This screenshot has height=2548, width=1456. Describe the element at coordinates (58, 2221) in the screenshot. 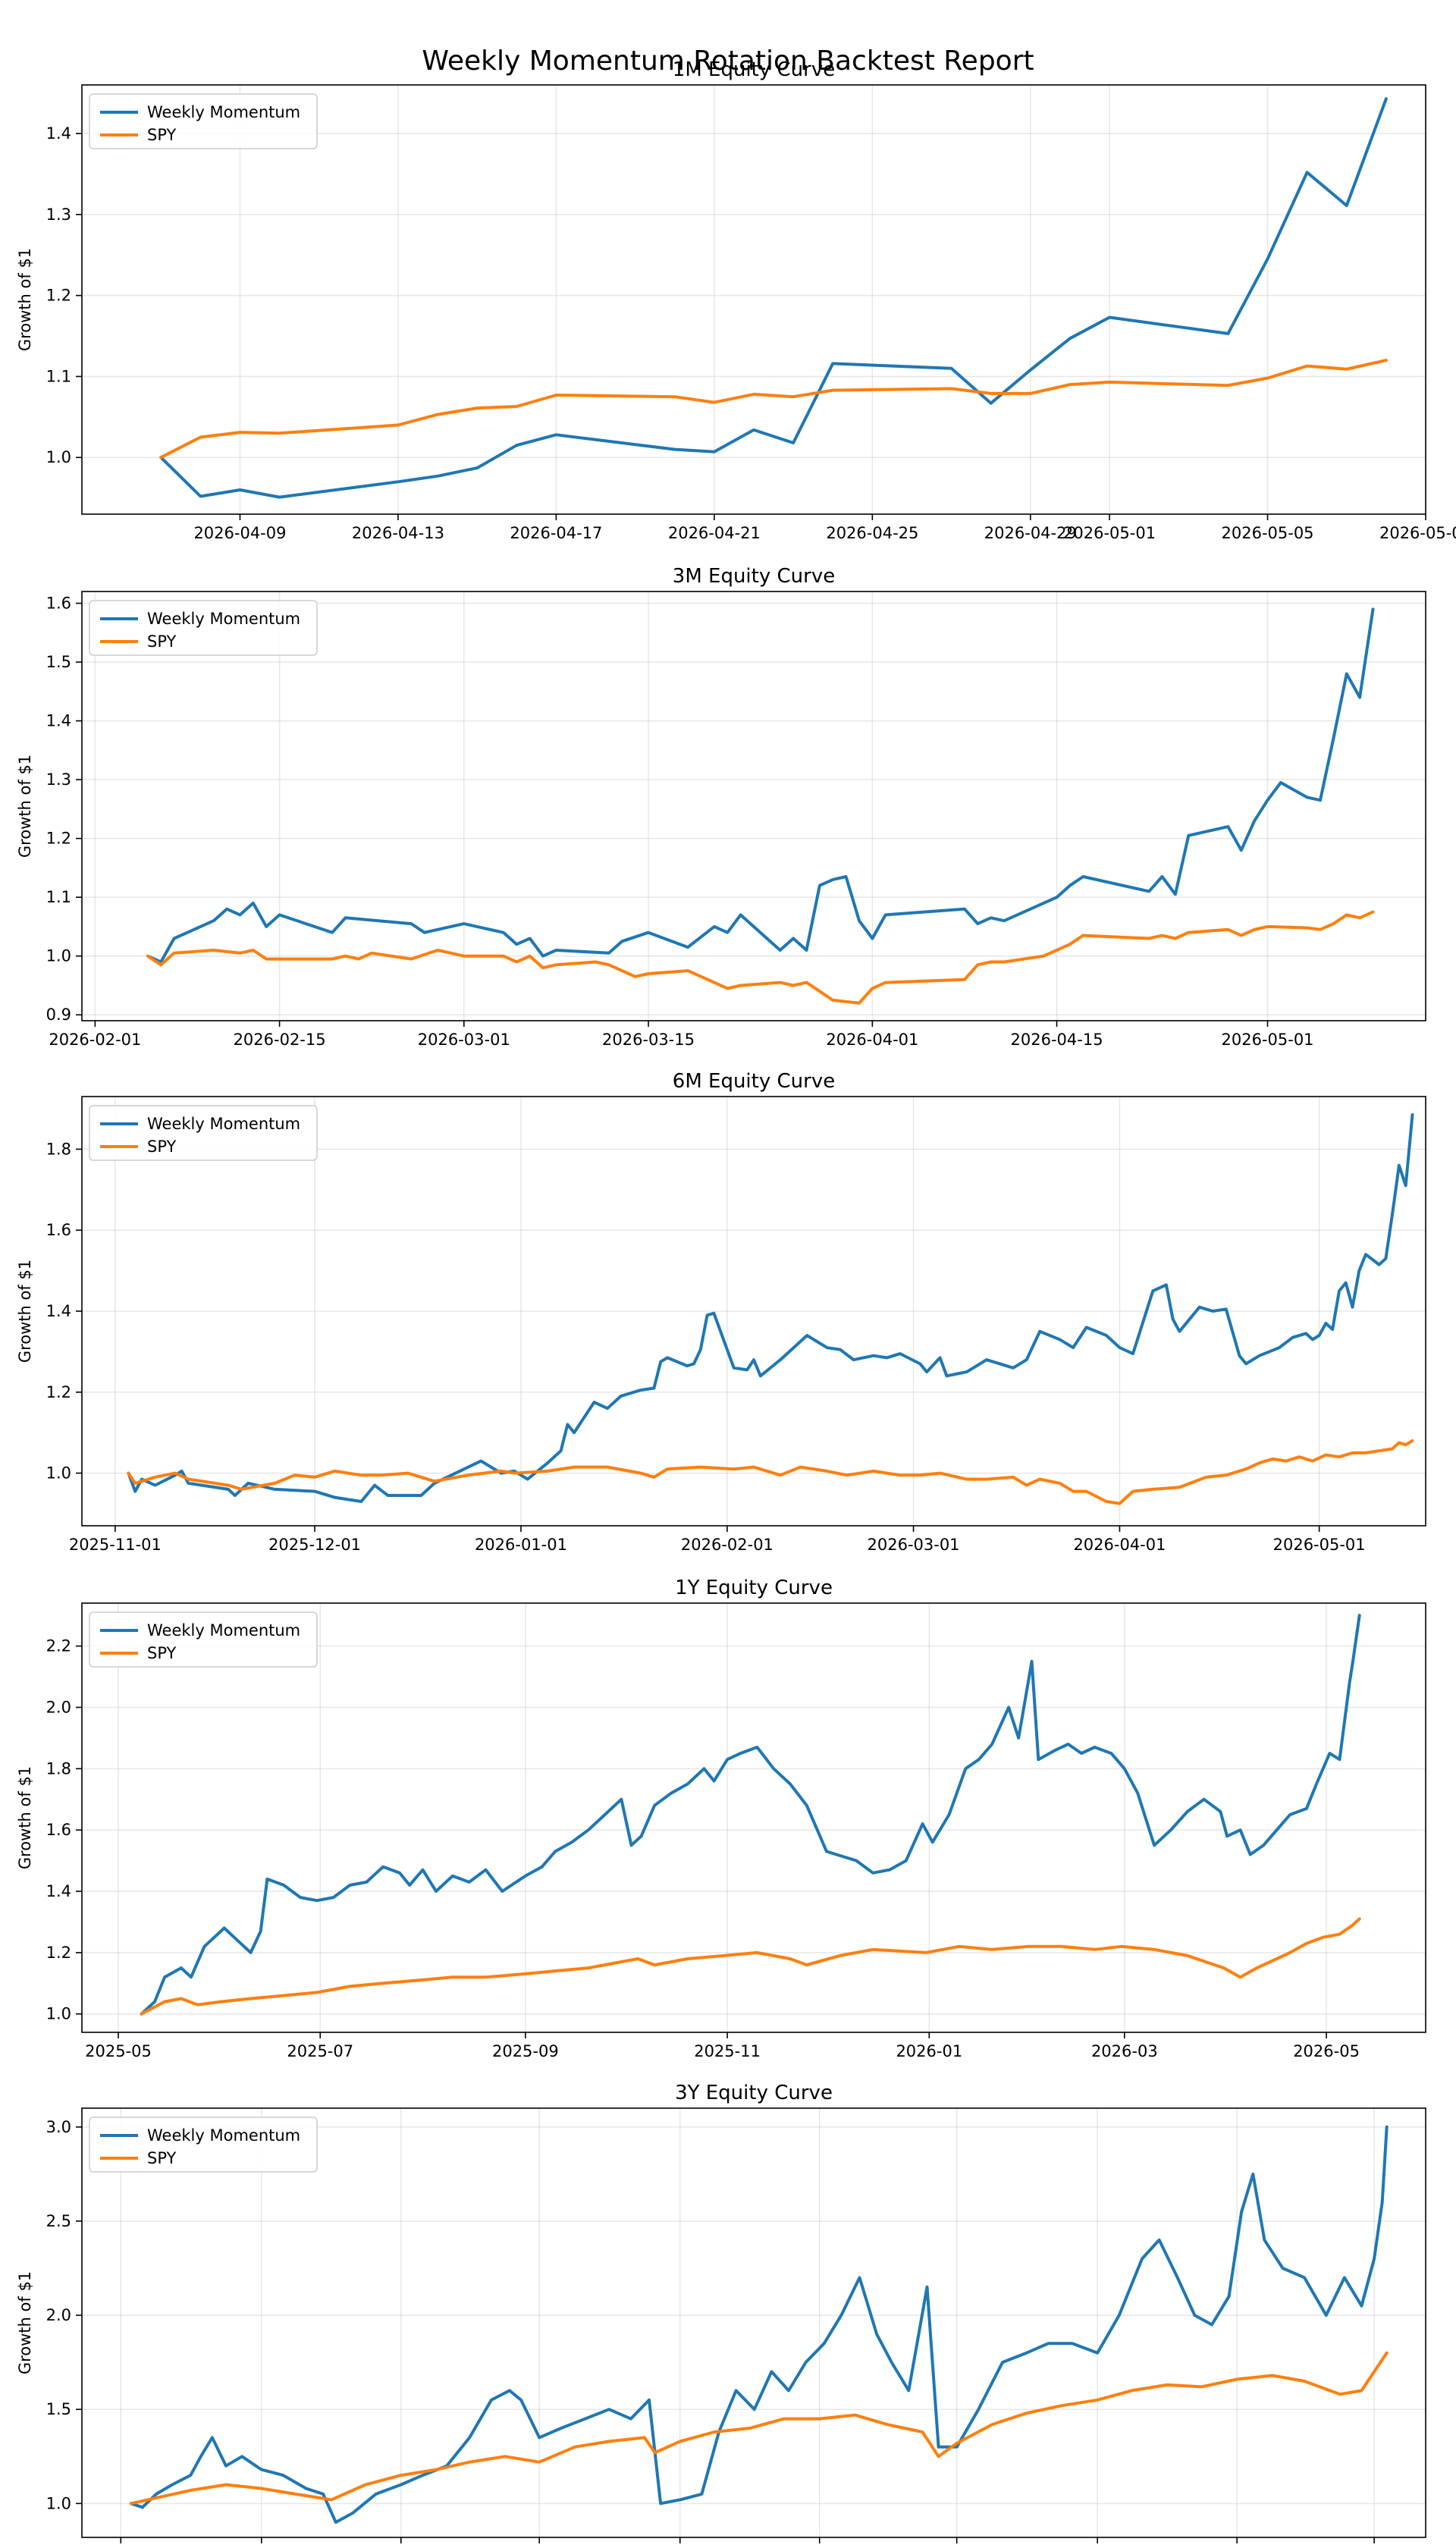

I see `y-tick-label: 2.5` at that location.